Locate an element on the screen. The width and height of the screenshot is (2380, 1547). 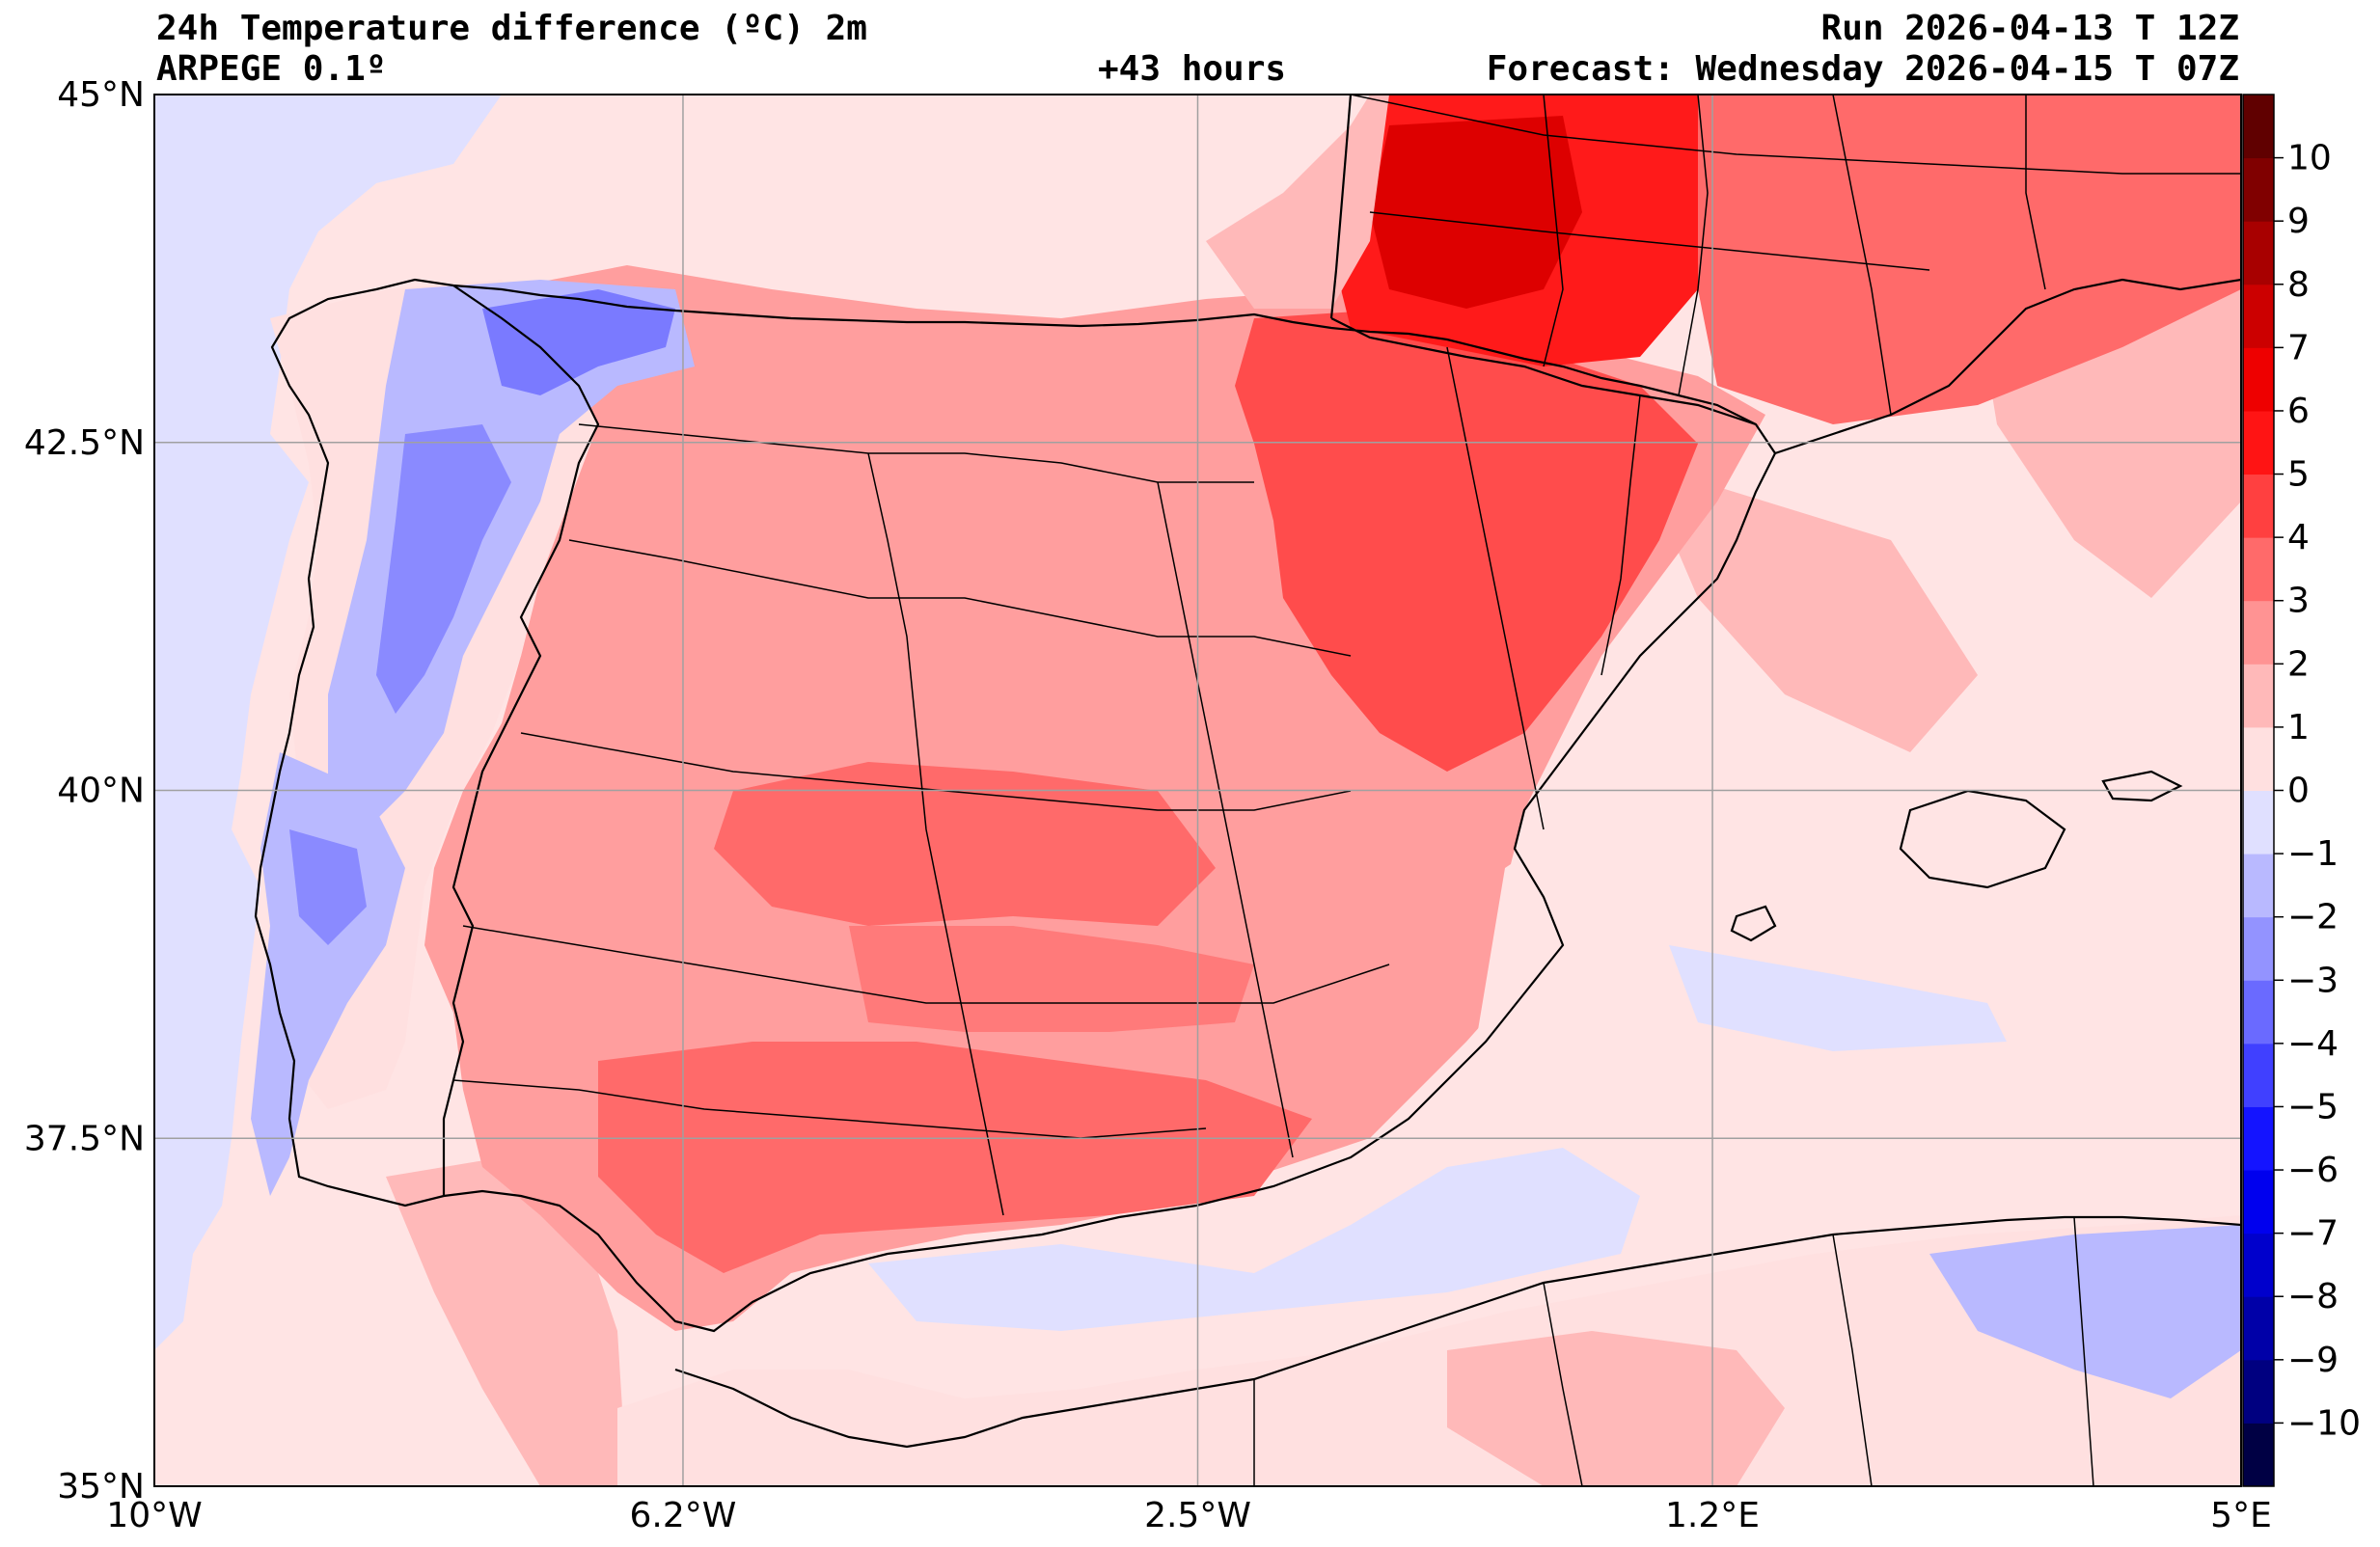
atlantic-cool-zone is located at coordinates (328, 722).